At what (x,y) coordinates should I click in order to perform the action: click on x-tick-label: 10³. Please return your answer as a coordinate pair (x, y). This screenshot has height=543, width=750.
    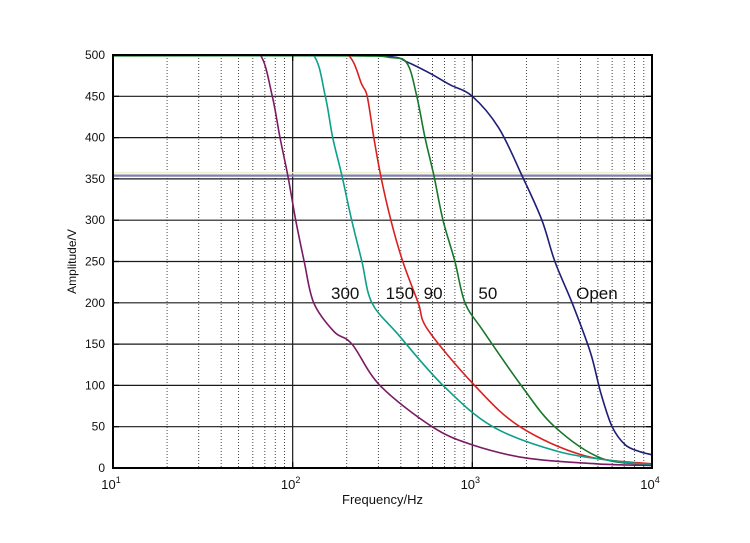
    Looking at the image, I should click on (470, 483).